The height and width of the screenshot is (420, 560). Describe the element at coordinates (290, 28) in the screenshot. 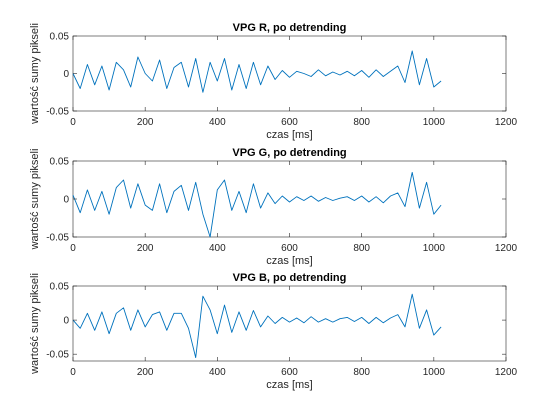

I see `chart-title: VPG R, po detrending` at that location.